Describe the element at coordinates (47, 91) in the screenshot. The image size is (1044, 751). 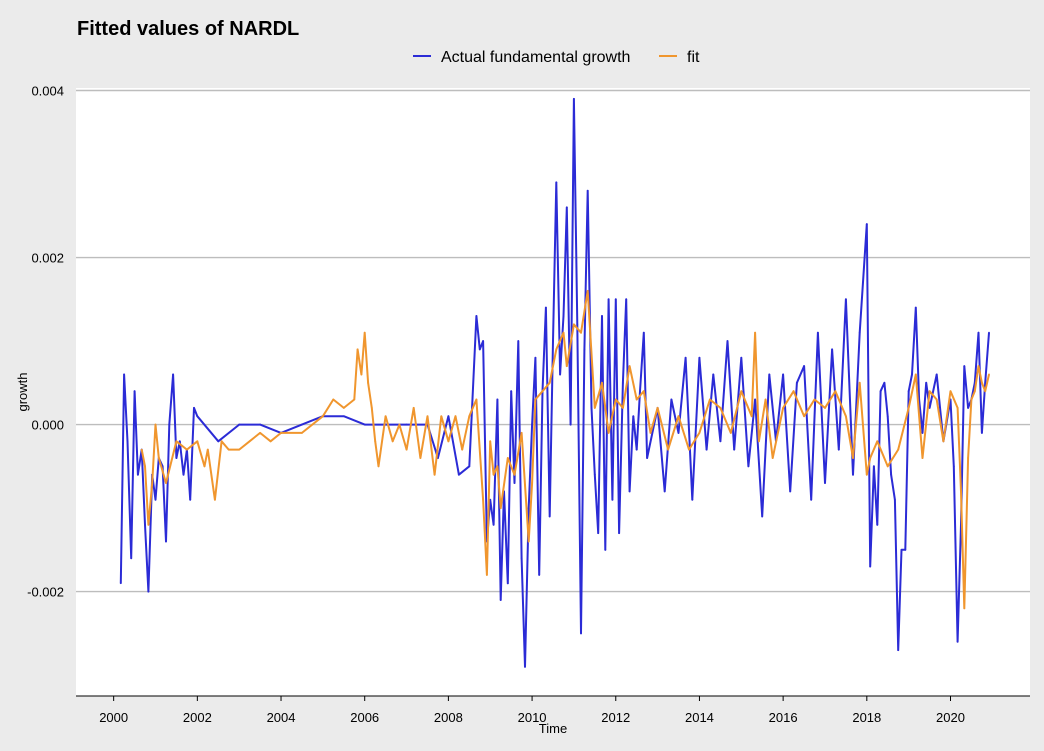
I see `y-tick-label: 0.004` at that location.